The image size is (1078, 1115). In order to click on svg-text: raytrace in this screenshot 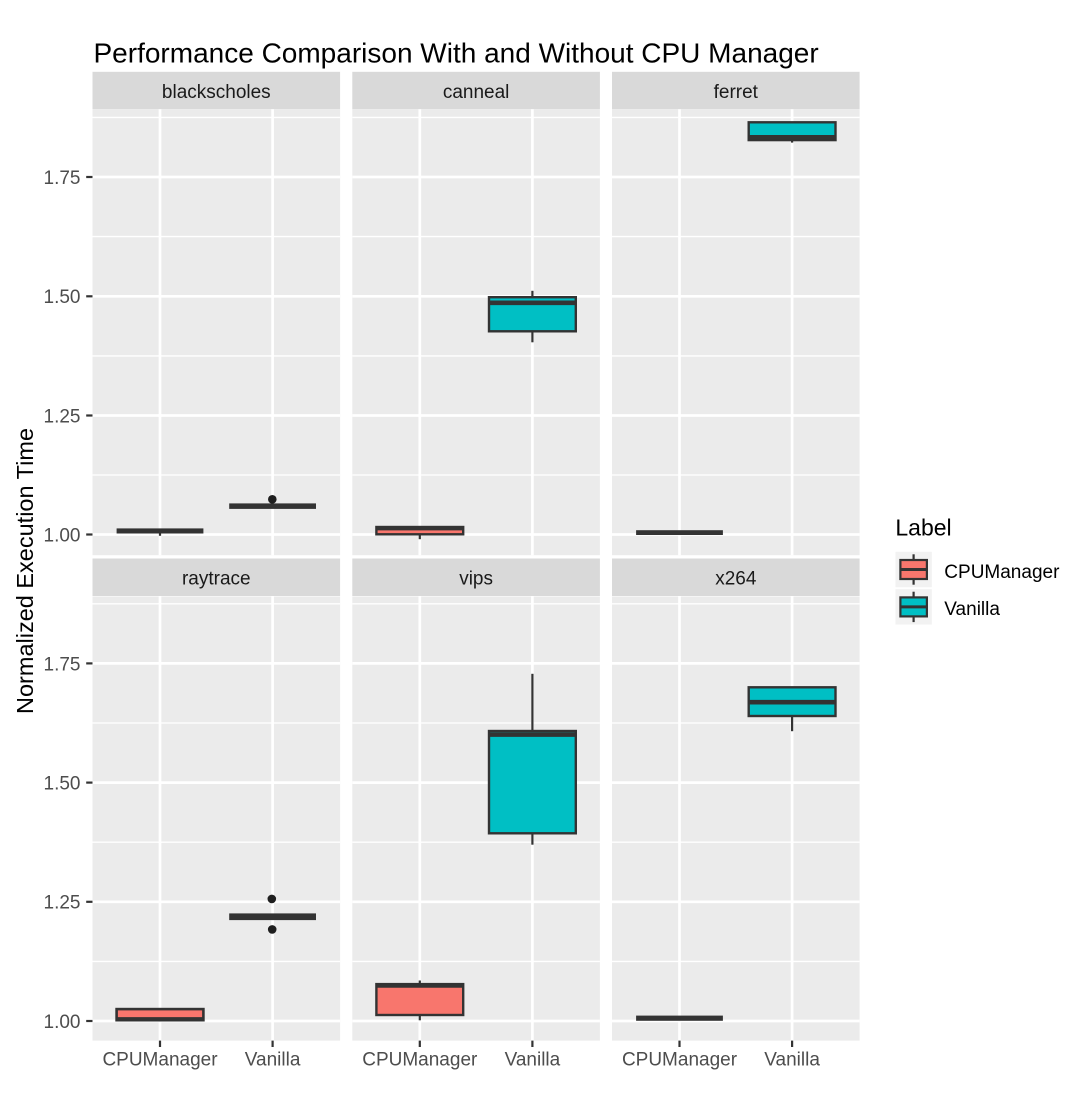, I will do `click(216, 579)`.